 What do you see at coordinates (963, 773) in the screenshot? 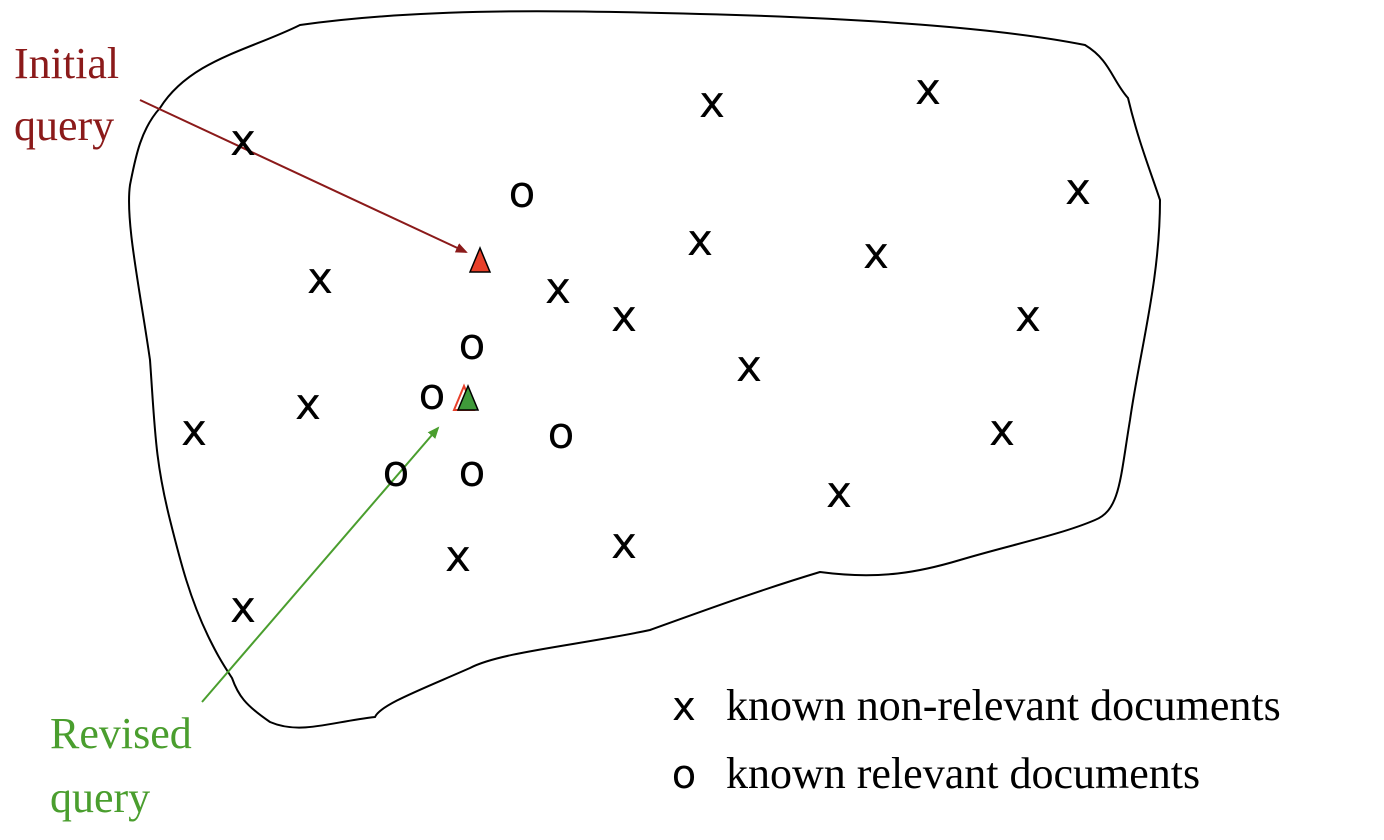
I see `legend-relevant-text: known relevant documents` at bounding box center [963, 773].